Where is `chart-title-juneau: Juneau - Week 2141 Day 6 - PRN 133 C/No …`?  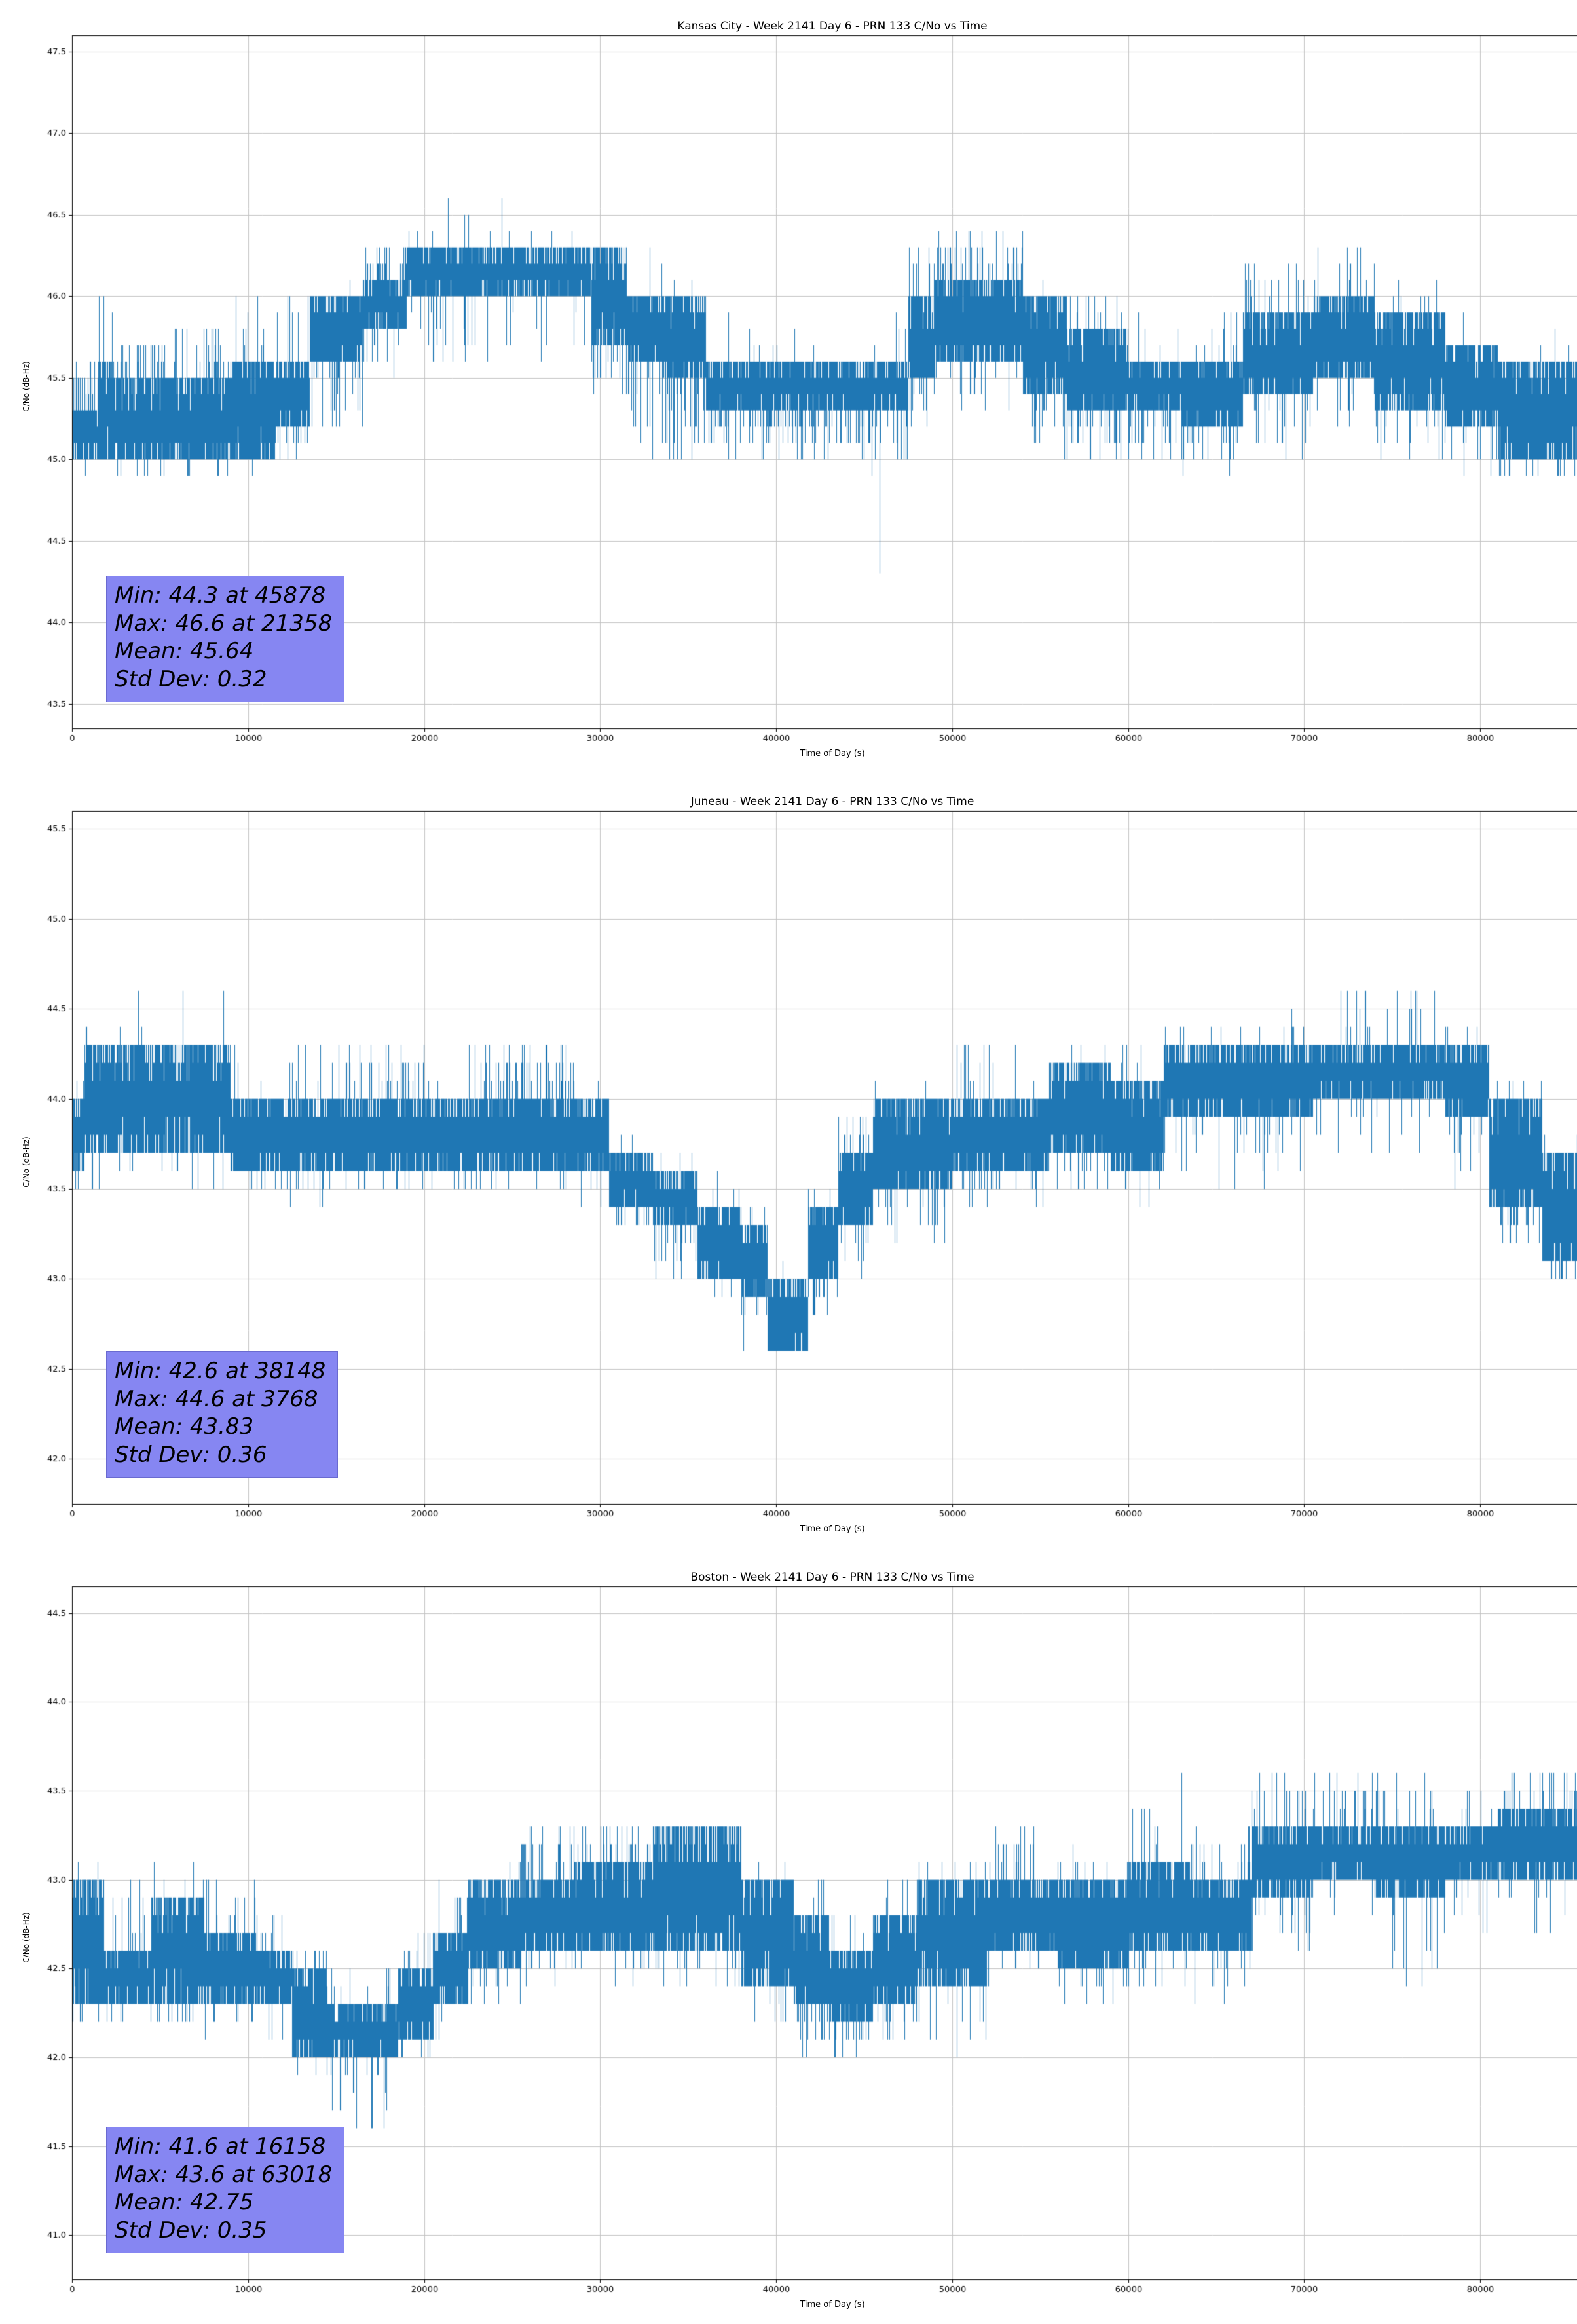
chart-title-juneau: Juneau - Week 2141 Day 6 - PRN 133 C/No … is located at coordinates (832, 801).